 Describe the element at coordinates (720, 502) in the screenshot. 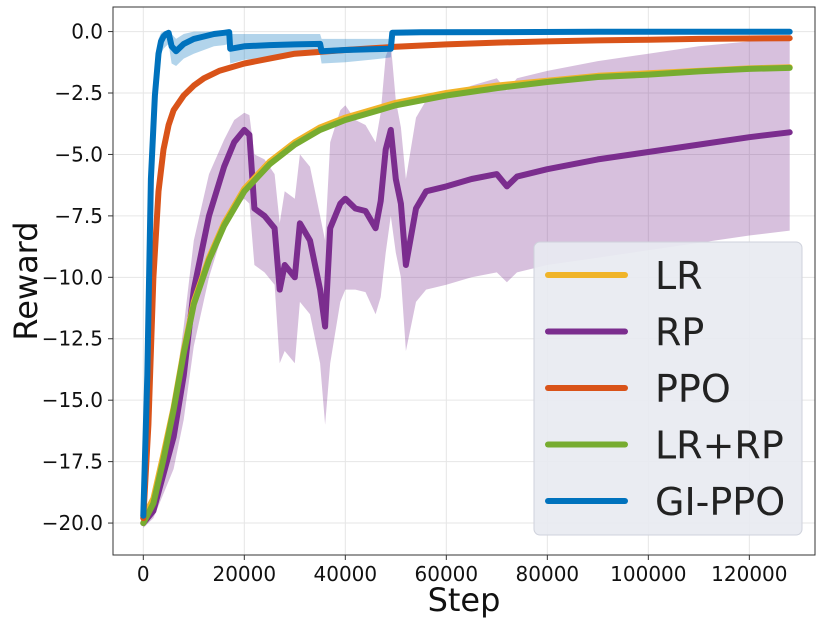

I see `legend-label-gi-ppo: GI-PPO` at that location.